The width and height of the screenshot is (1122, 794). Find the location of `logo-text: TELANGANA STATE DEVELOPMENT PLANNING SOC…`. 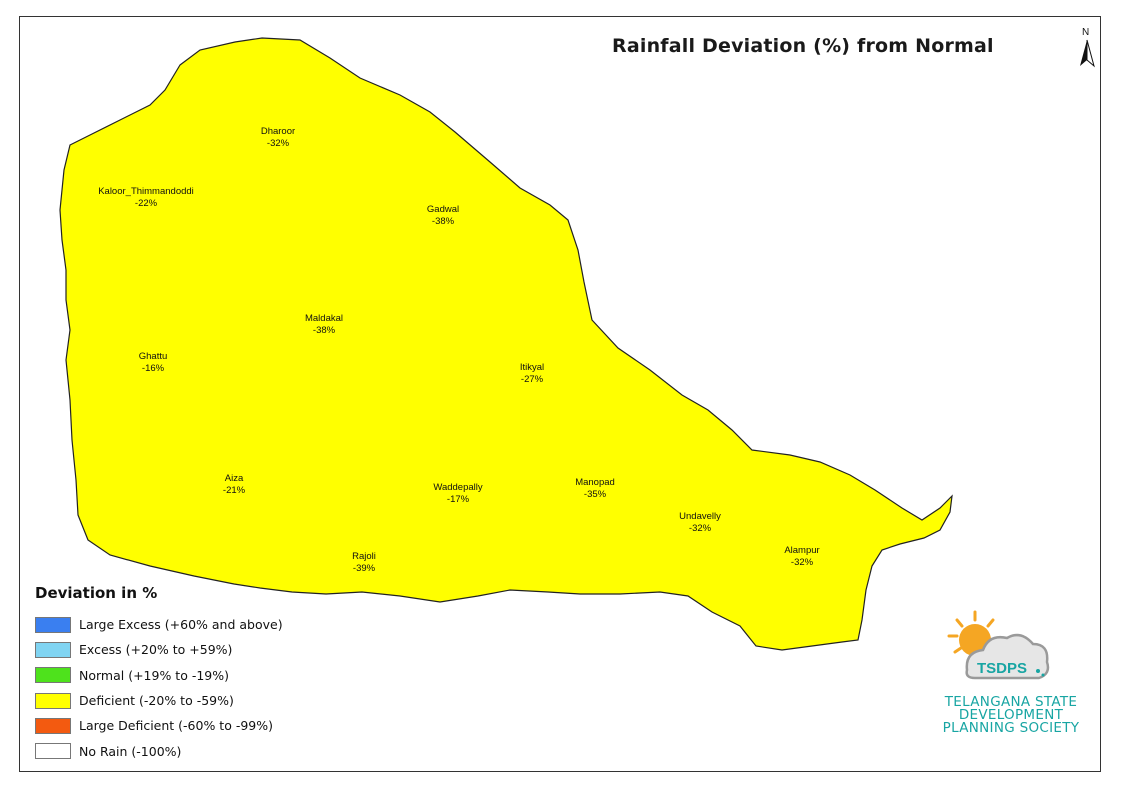

logo-text: TELANGANA STATE DEVELOPMENT PLANNING SOC… is located at coordinates (1011, 715).